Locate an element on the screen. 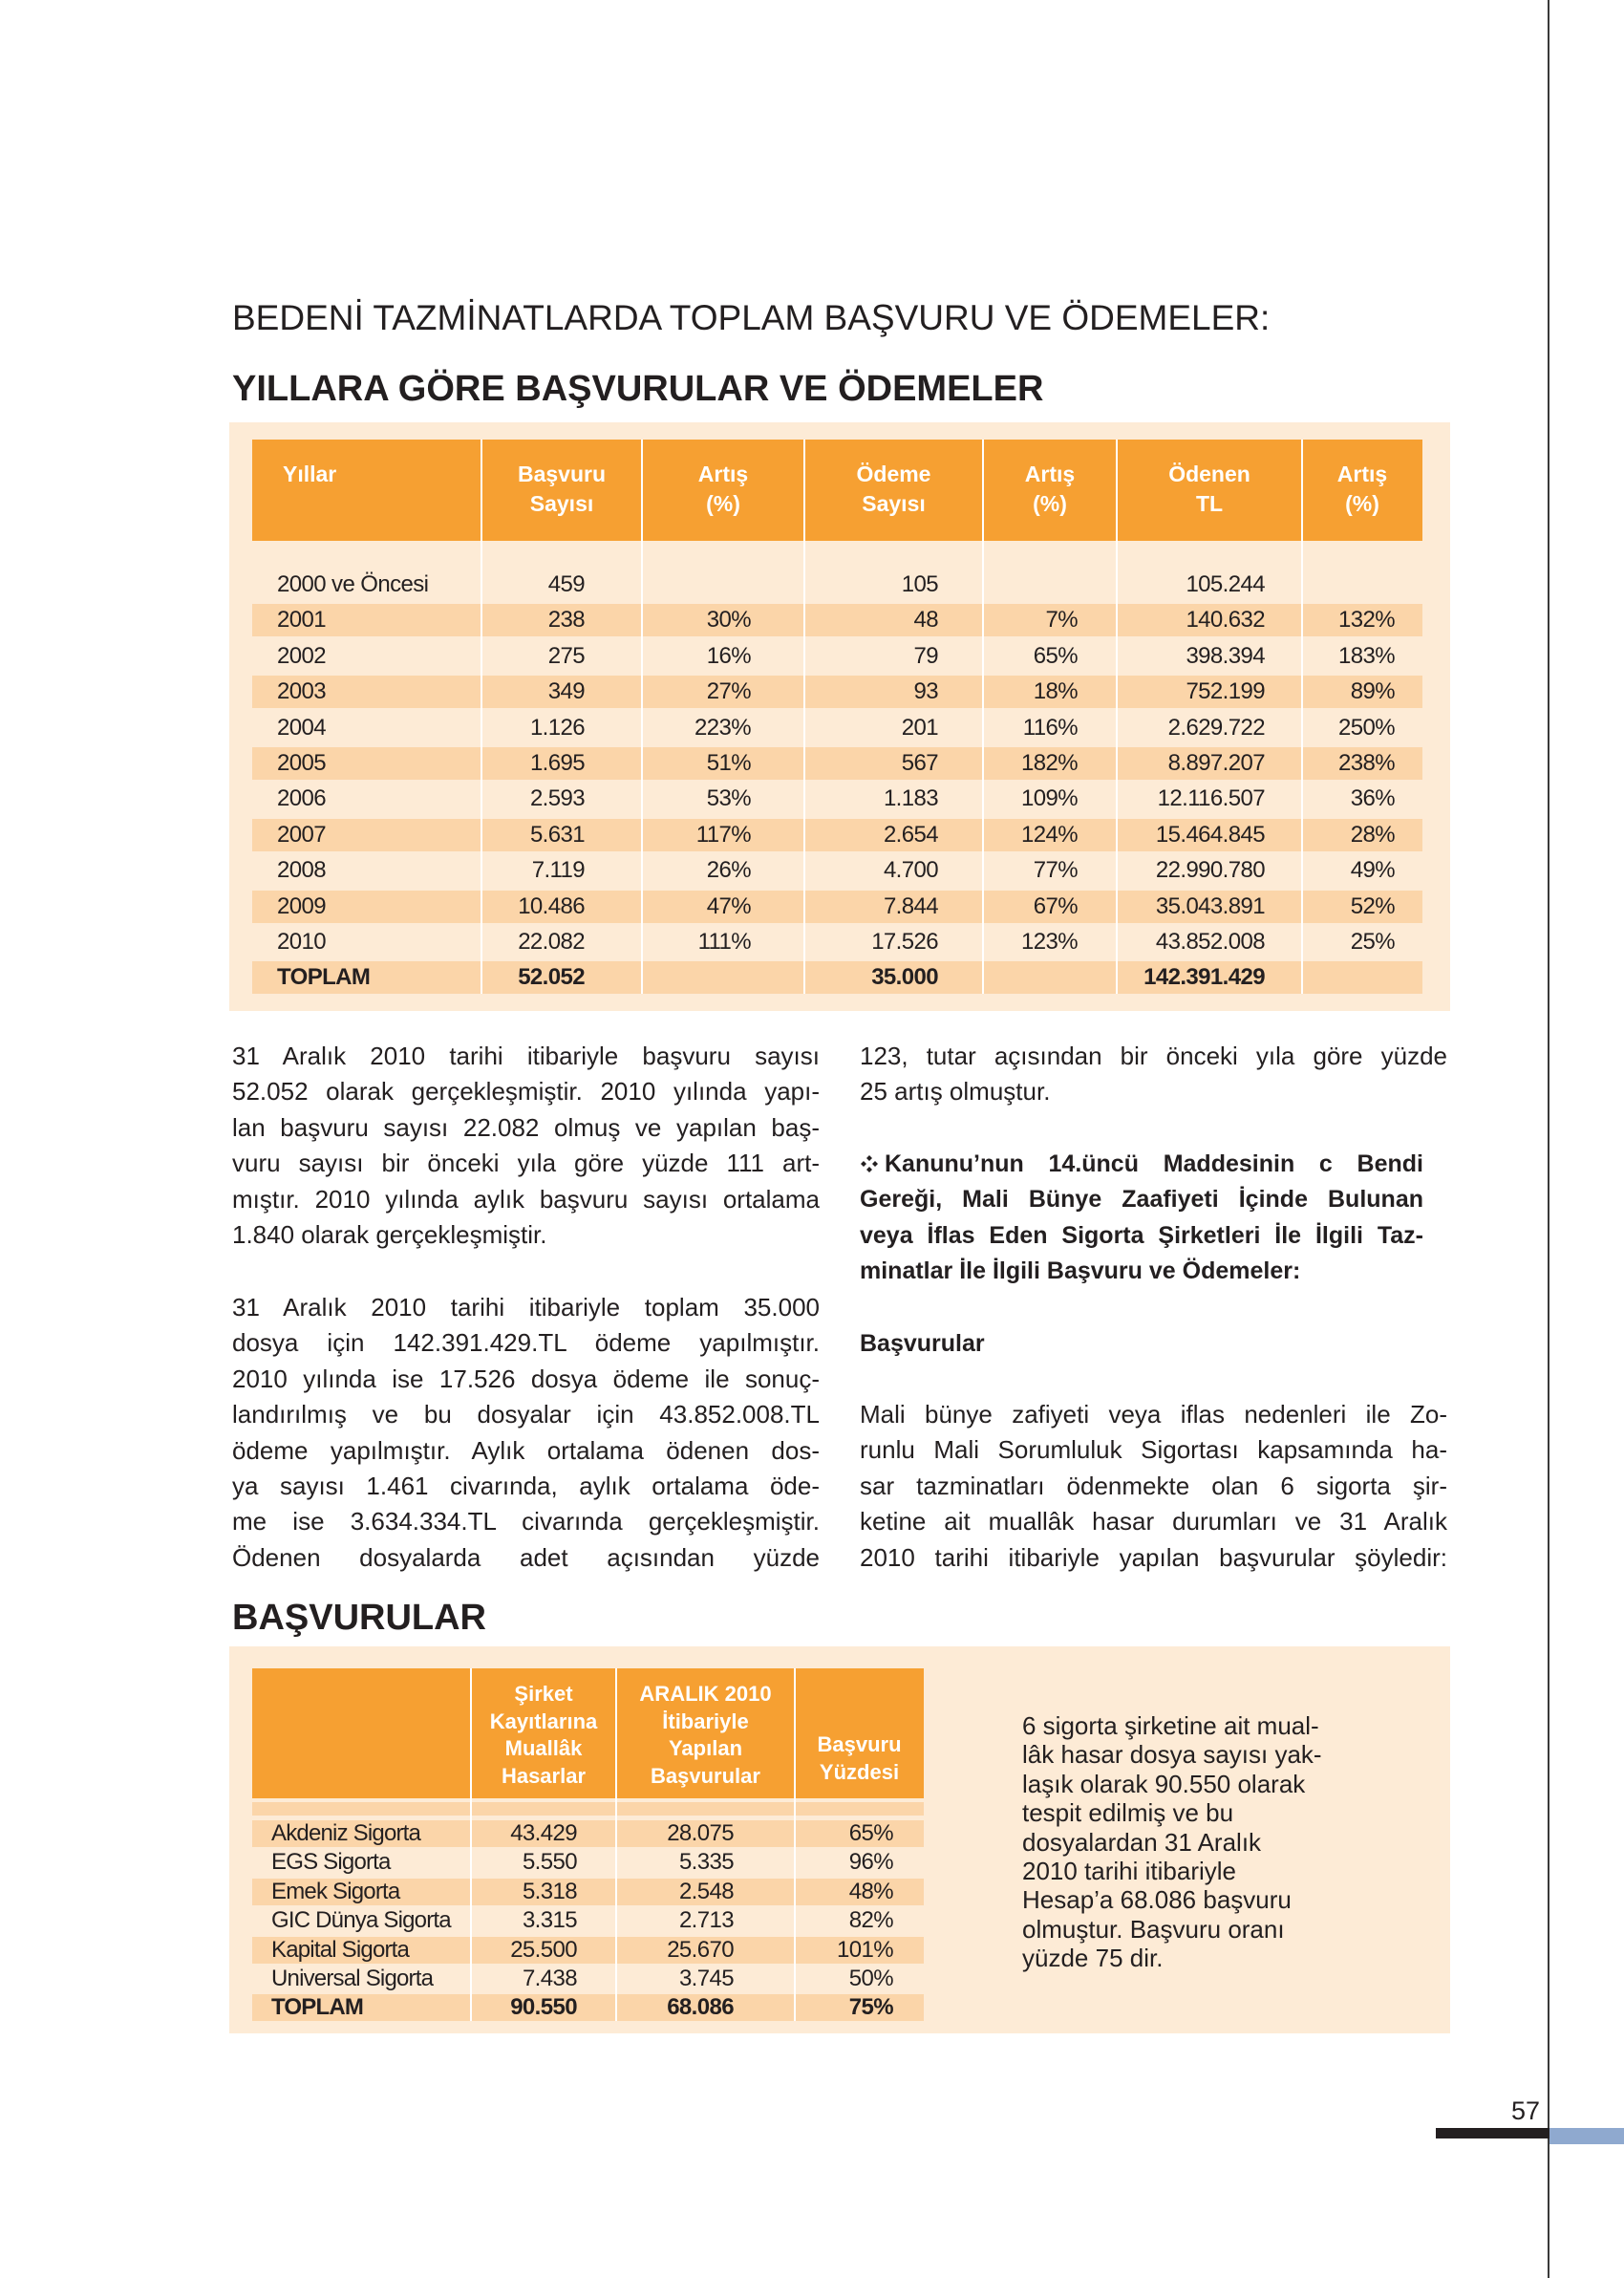  table-cell: 89% is located at coordinates (1373, 691).